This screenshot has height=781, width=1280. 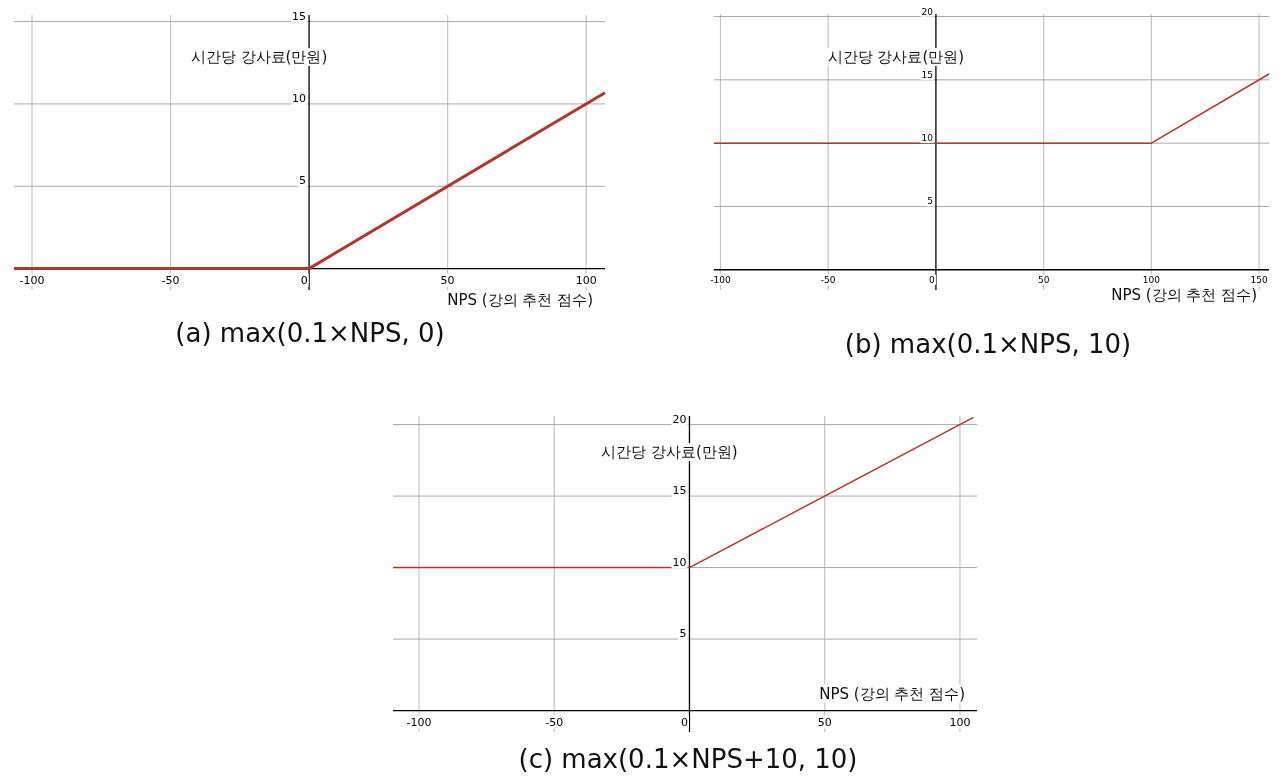 What do you see at coordinates (988, 344) in the screenshot?
I see `text: (b) max(0.1×NPS, 10)` at bounding box center [988, 344].